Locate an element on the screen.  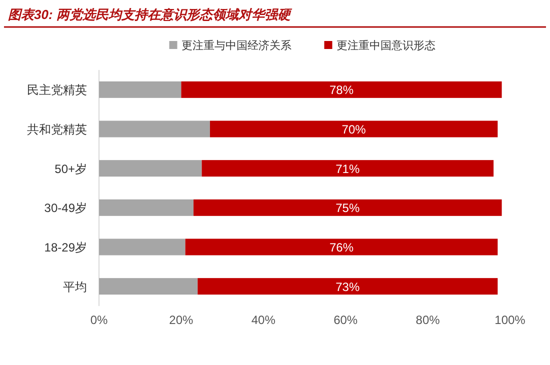
x-tick-label: 80% is located at coordinates (428, 320).